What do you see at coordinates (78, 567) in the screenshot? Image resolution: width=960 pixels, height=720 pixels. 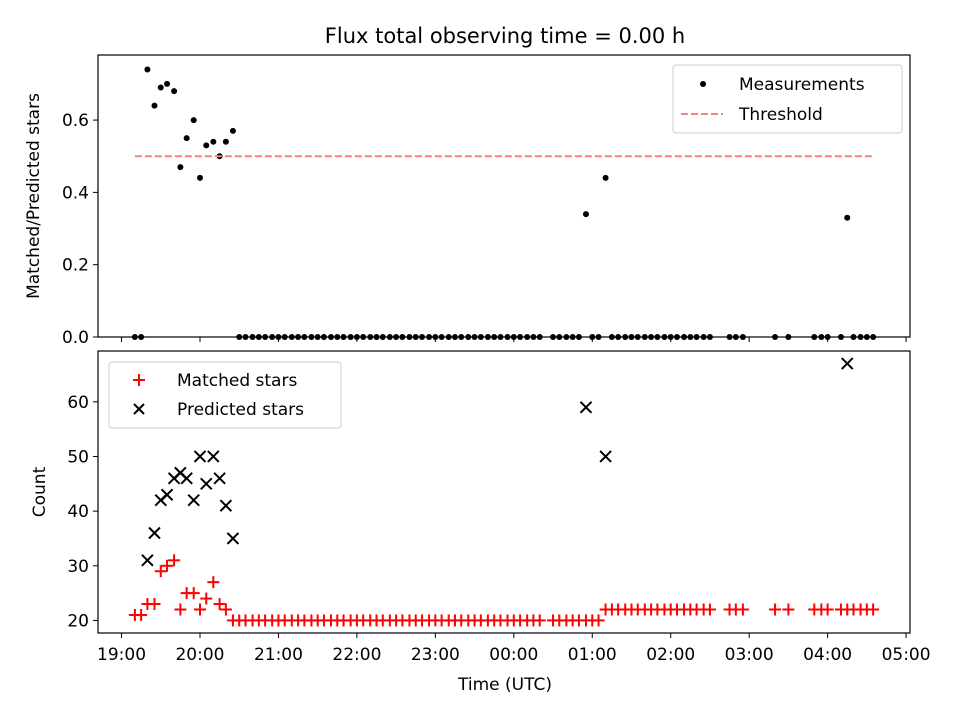 I see `count-y-tick-label: 30` at bounding box center [78, 567].